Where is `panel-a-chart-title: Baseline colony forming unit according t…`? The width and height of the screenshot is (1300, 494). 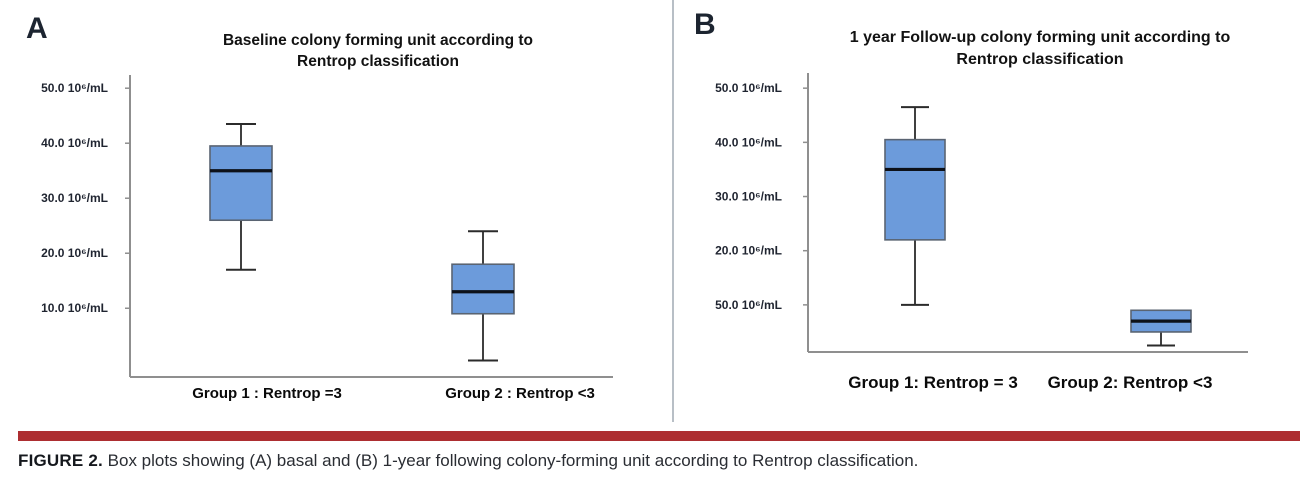
panel-a-chart-title: Baseline colony forming unit according t… is located at coordinates (378, 52).